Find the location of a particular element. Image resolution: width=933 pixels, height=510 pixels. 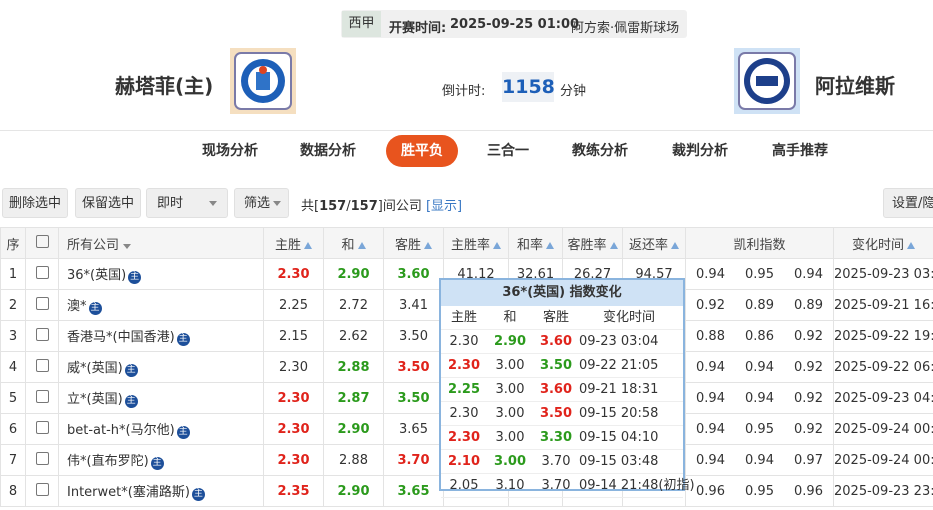

change-time: 2025-09-21 16:57 is located at coordinates (883, 305).